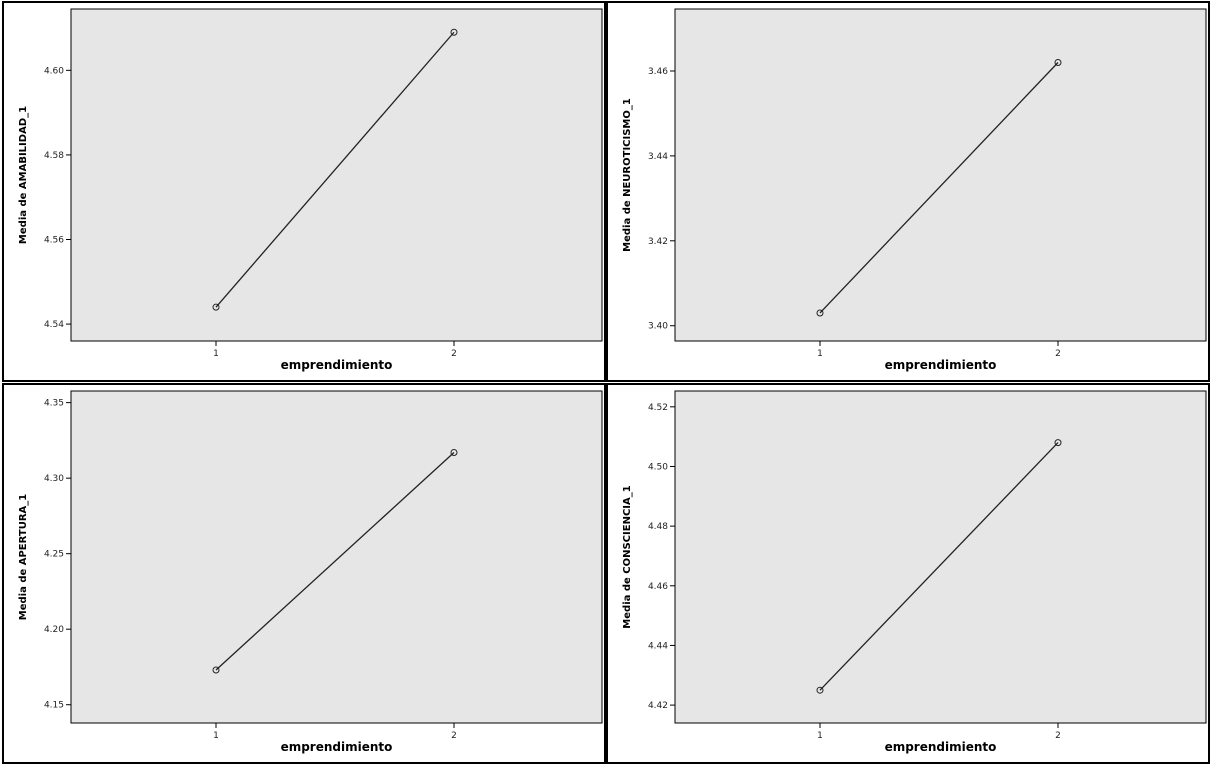 This screenshot has width=1214, height=766. What do you see at coordinates (54, 240) in the screenshot?
I see `y-tick-label: 4.56` at bounding box center [54, 240].